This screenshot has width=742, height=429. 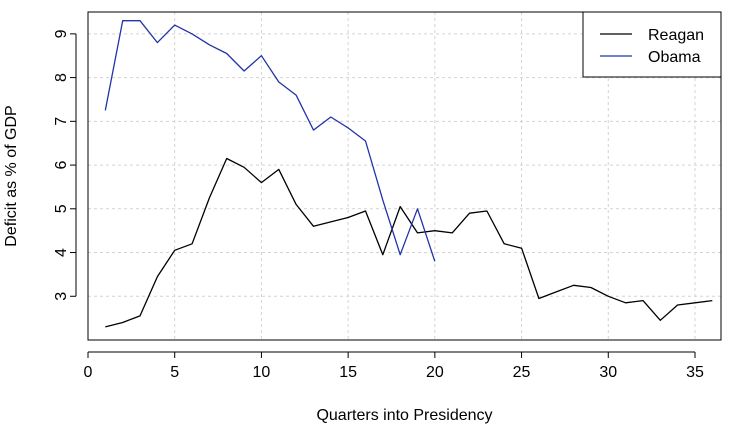 I want to click on legend-label: Reagan, so click(x=676, y=35).